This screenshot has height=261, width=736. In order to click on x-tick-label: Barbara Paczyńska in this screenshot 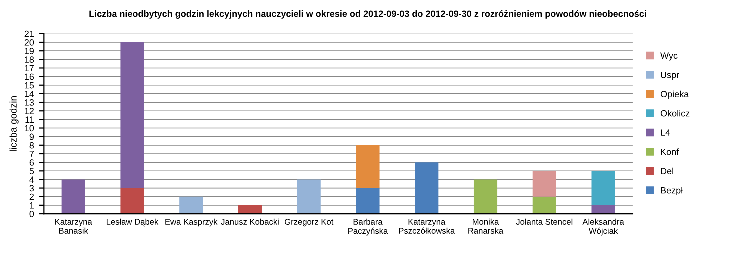, I will do `click(368, 227)`.